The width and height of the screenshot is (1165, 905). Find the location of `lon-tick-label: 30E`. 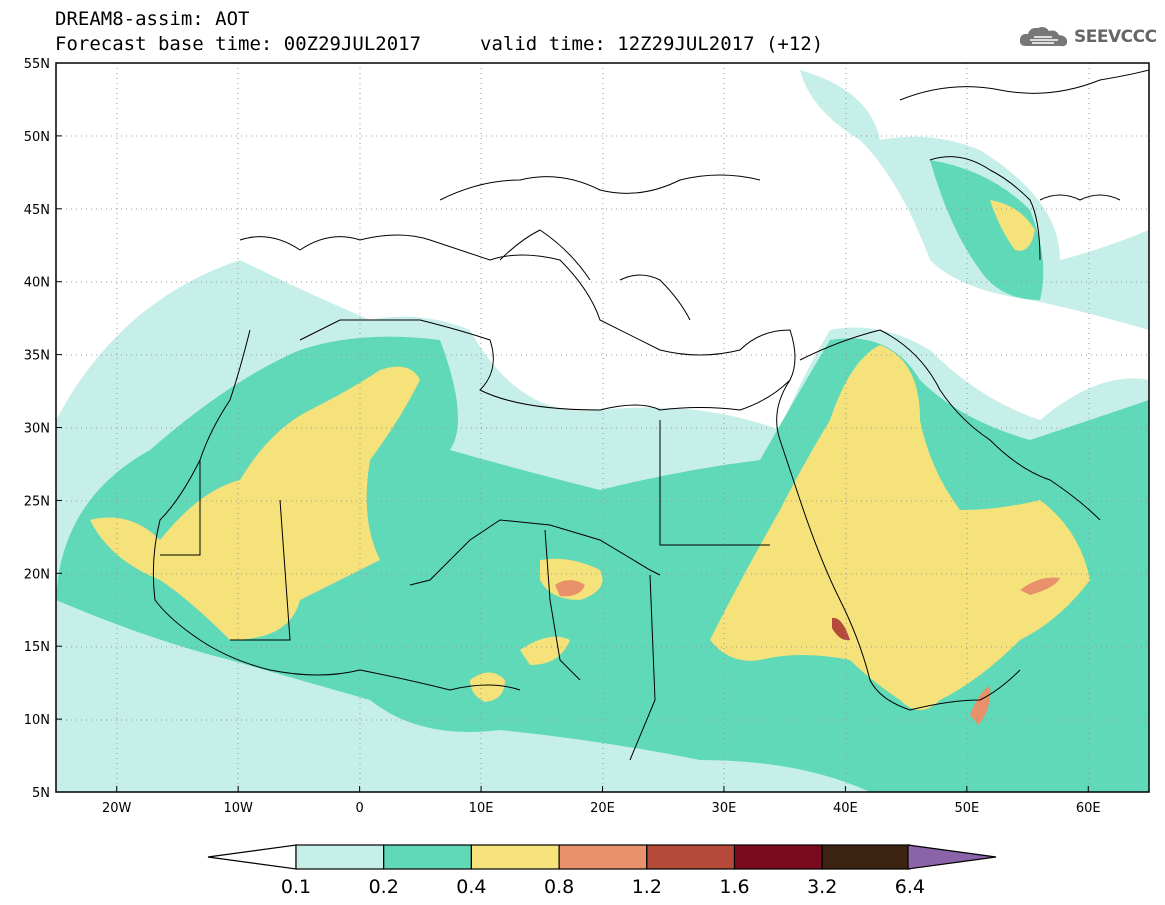

lon-tick-label: 30E is located at coordinates (724, 808).